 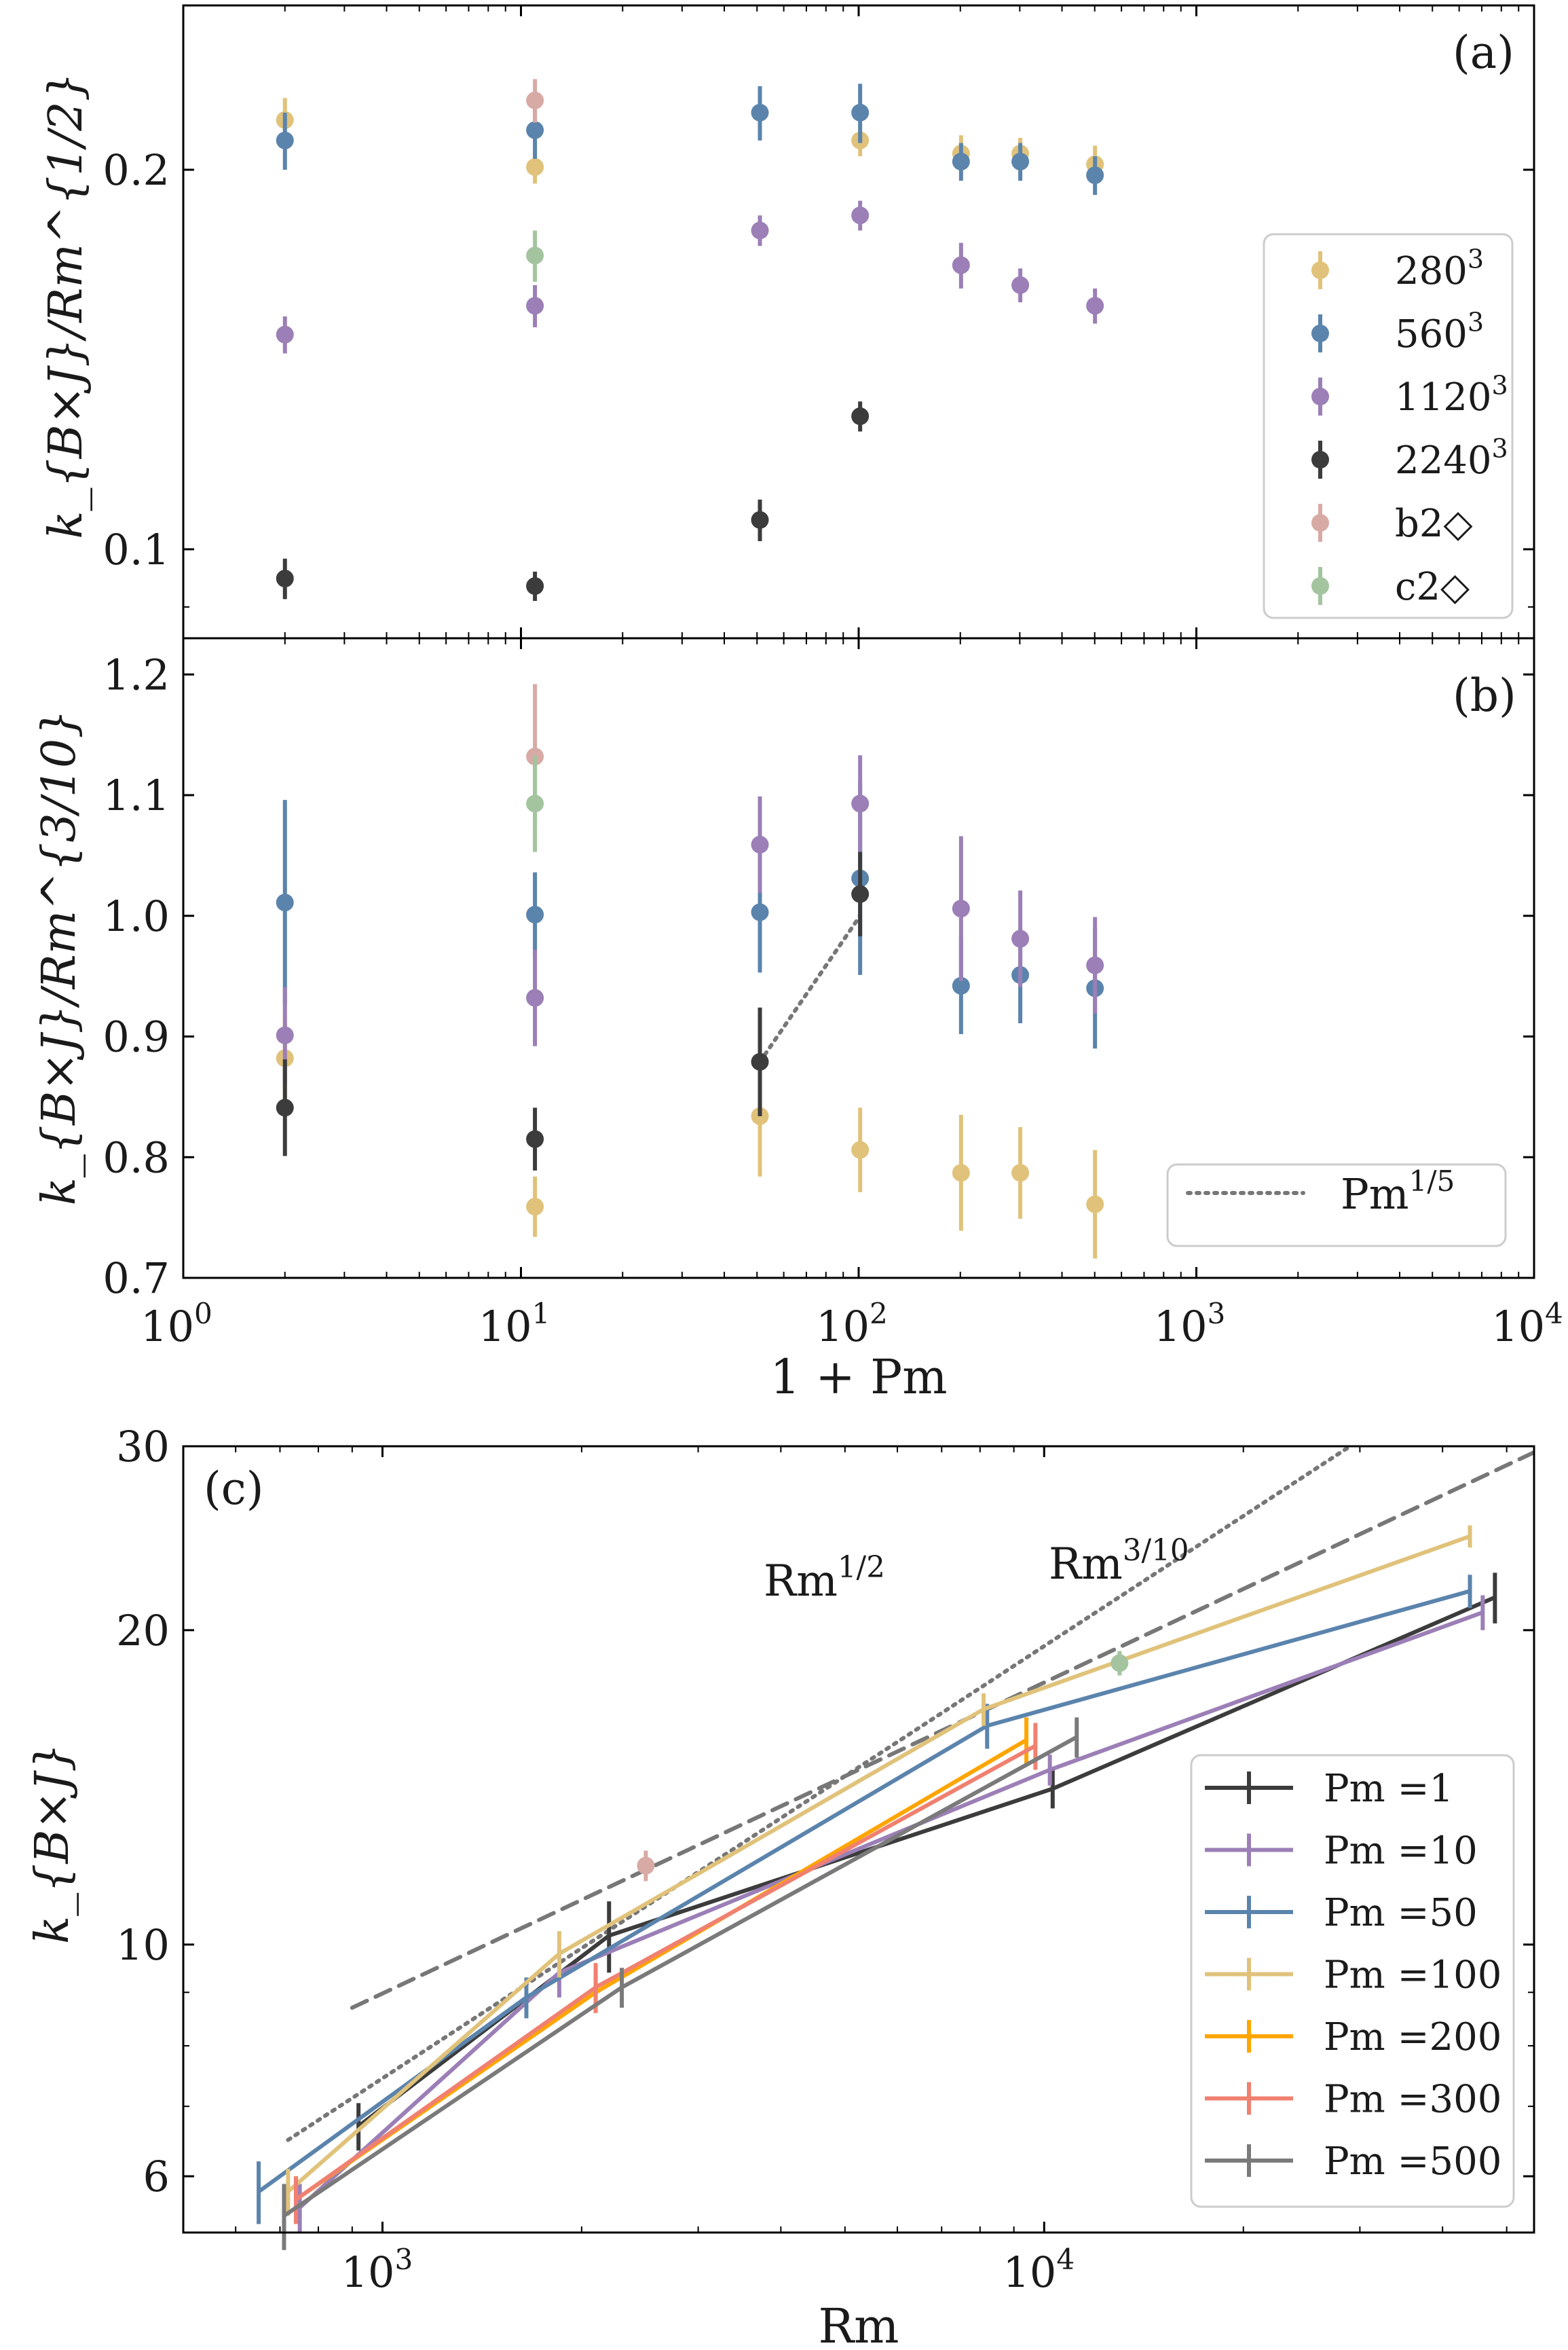 I want to click on panel-a-ylabel: k_{B×J}/Rm^{1/2}, so click(x=66, y=305).